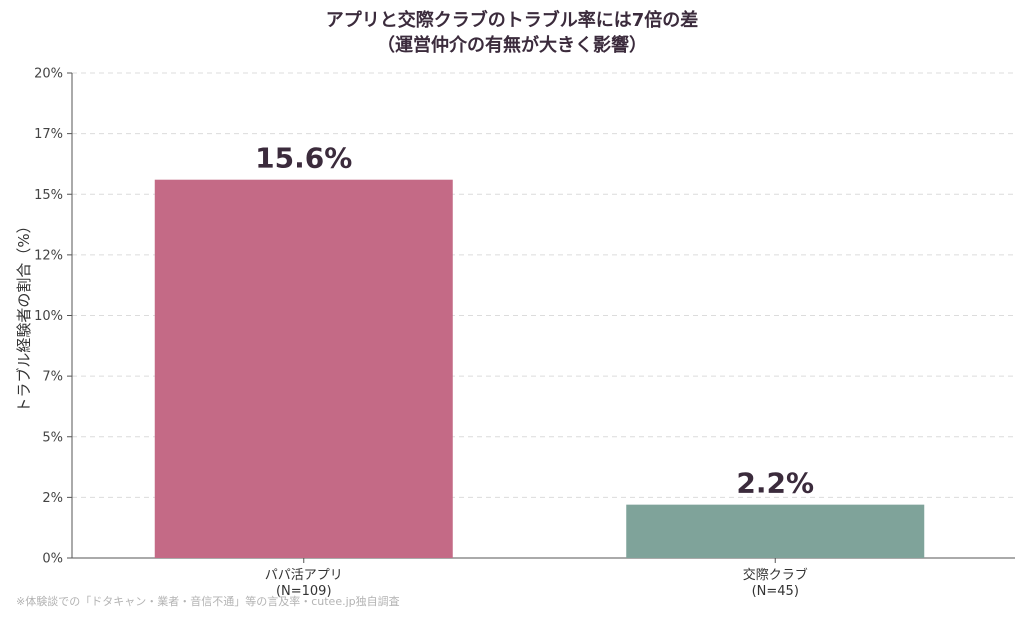 The width and height of the screenshot is (1024, 617). I want to click on x-tick-label: (N=109), so click(304, 591).